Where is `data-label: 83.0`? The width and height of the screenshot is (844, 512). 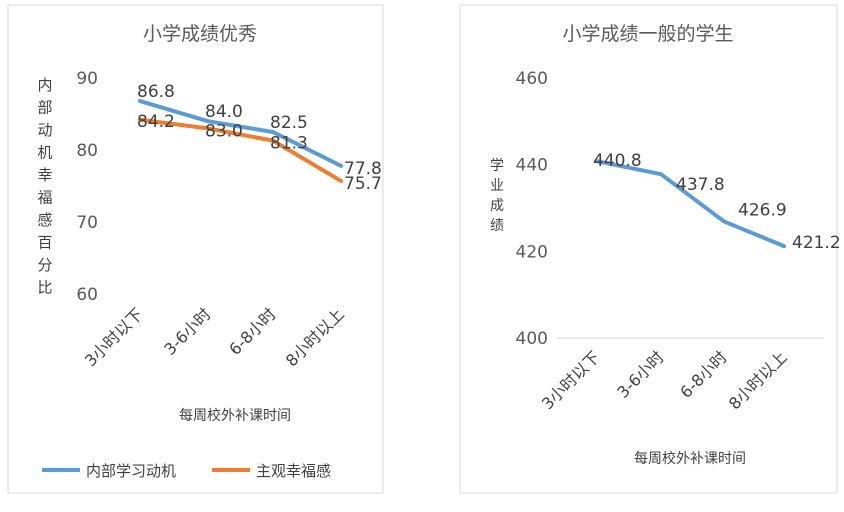 data-label: 83.0 is located at coordinates (224, 131).